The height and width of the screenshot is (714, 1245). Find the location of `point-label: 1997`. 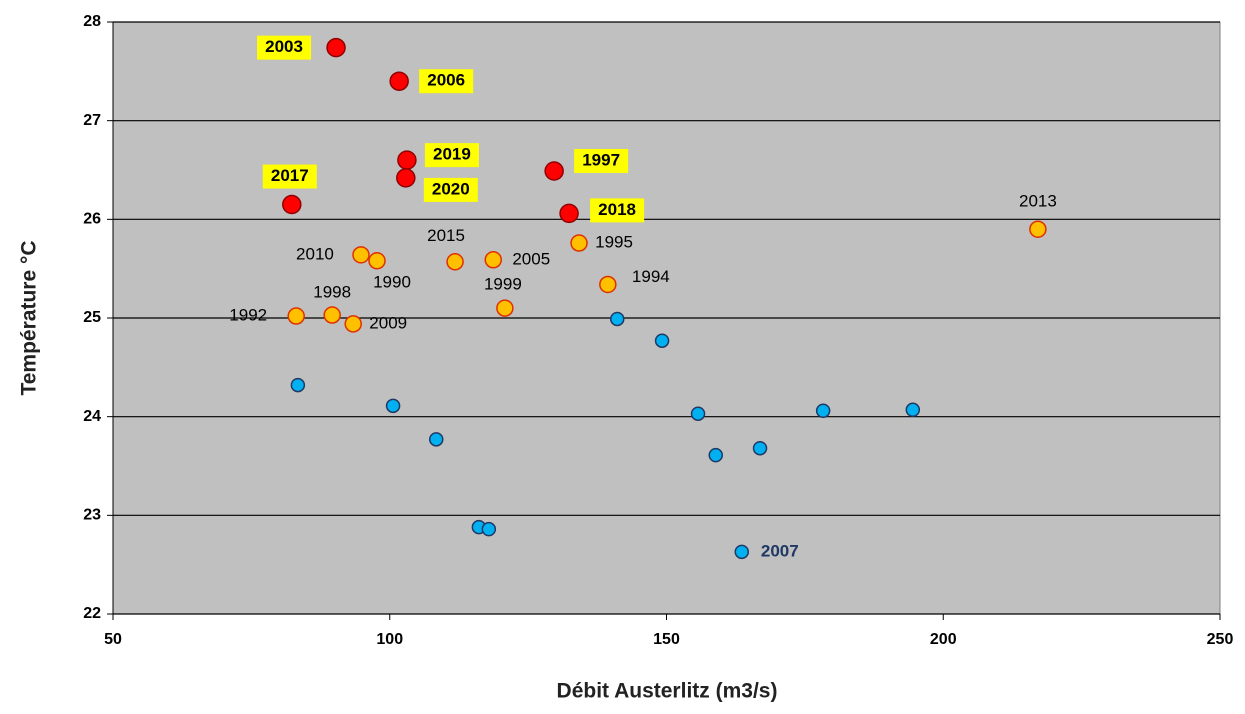

point-label: 1997 is located at coordinates (601, 159).